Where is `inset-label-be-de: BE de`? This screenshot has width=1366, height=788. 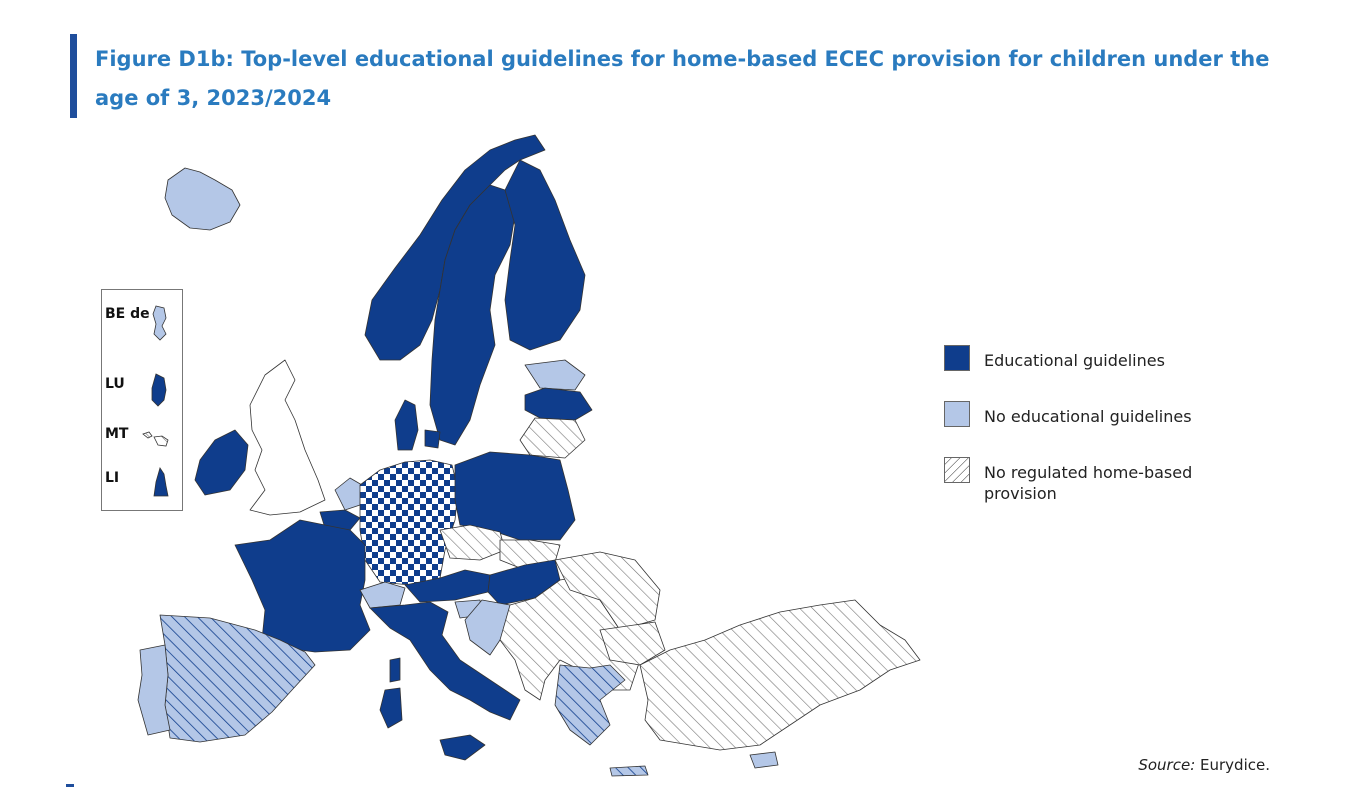 inset-label-be-de: BE de is located at coordinates (127, 314).